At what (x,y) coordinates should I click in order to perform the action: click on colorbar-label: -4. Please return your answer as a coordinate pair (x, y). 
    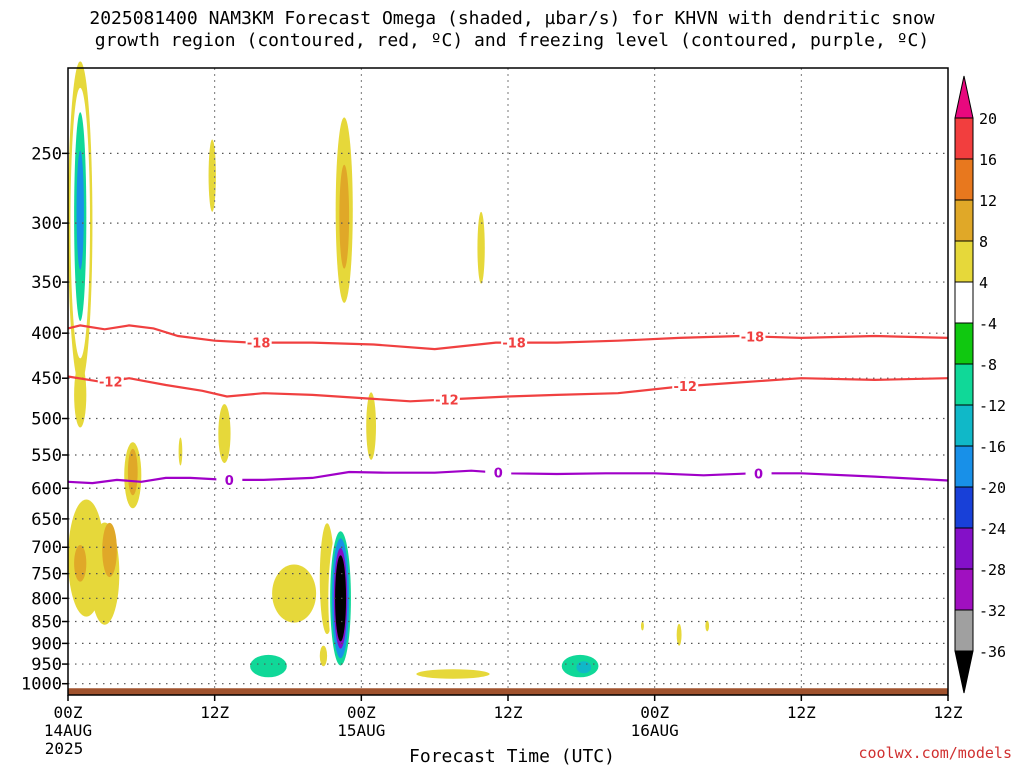
    Looking at the image, I should click on (988, 324).